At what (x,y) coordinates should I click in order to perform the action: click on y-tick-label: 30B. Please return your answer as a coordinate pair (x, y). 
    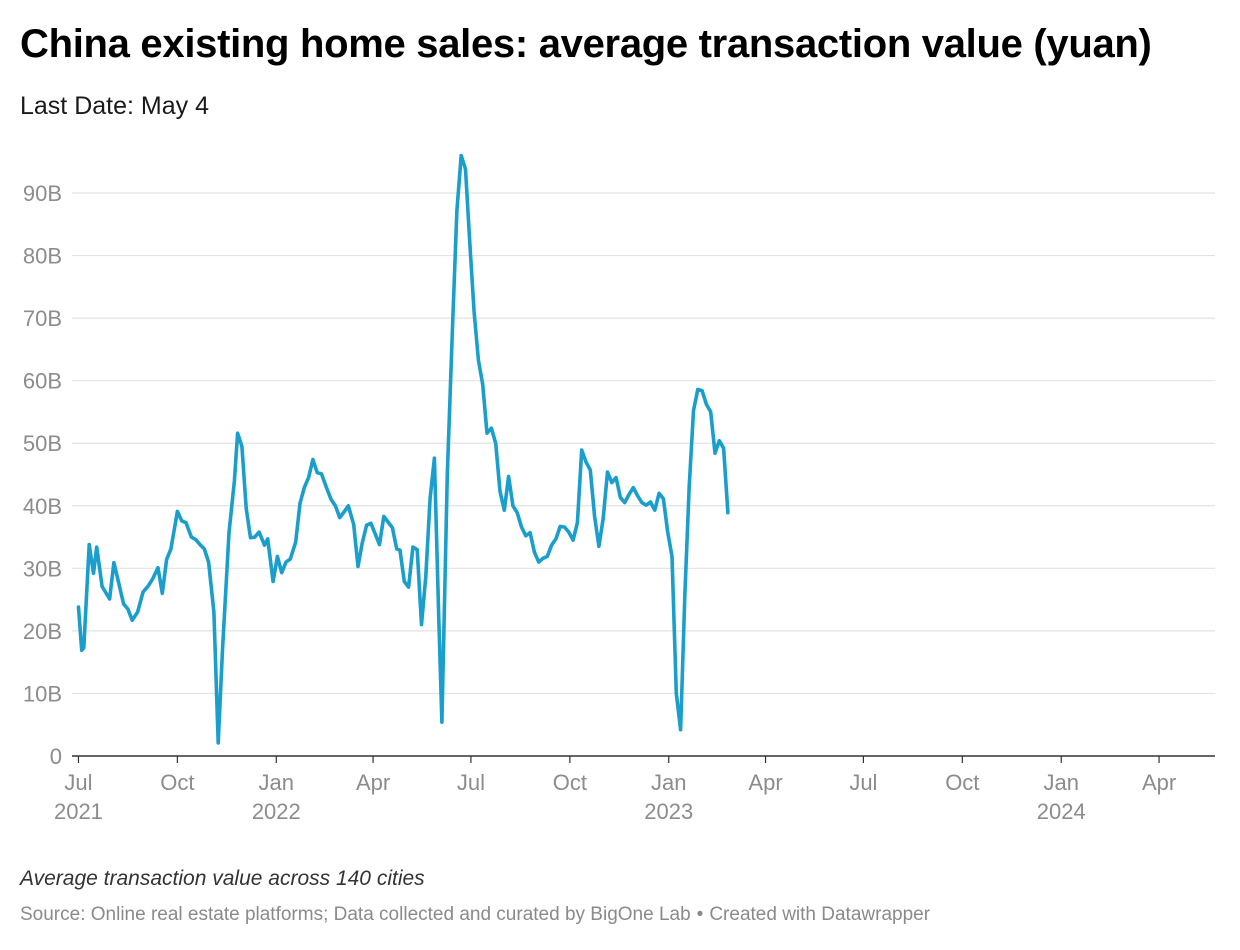
    Looking at the image, I should click on (42, 568).